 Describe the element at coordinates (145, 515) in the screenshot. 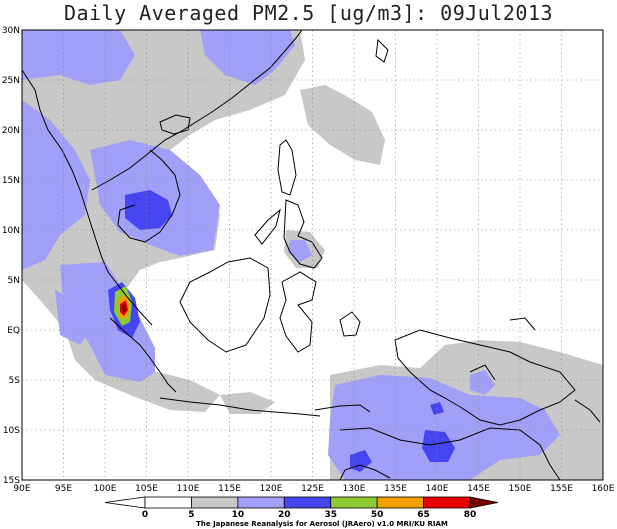

I see `colorbar-label: 0` at that location.